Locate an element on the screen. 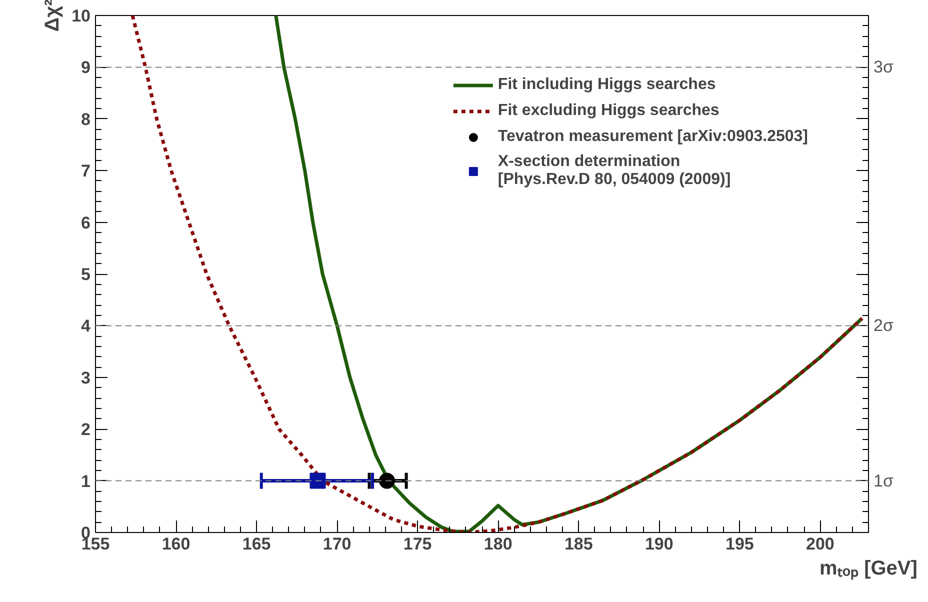 The image size is (928, 602). x-tick-label: 165 is located at coordinates (256, 544).